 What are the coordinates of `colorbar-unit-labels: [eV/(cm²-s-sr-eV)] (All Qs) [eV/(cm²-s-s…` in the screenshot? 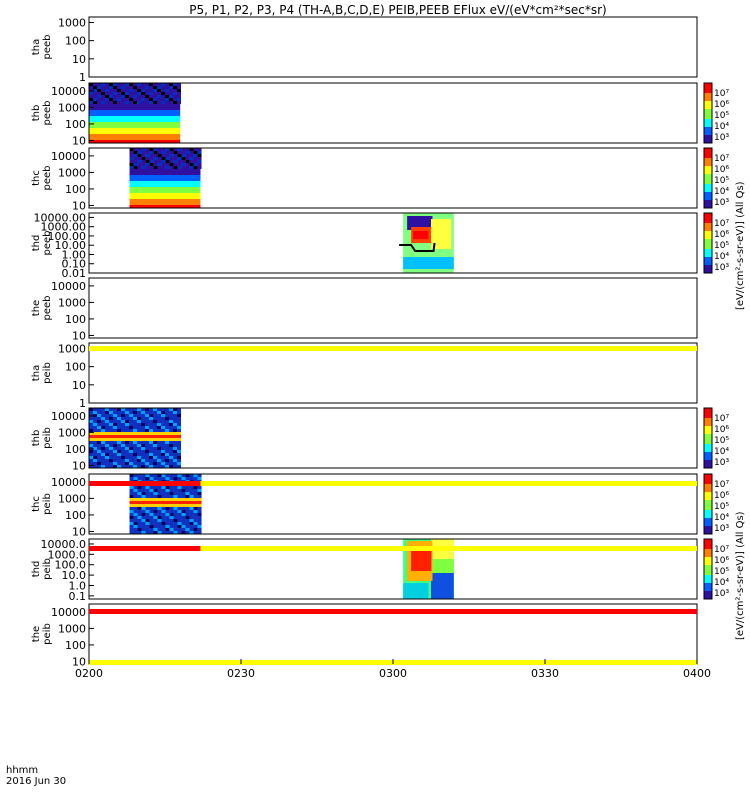 It's located at (740, 410).